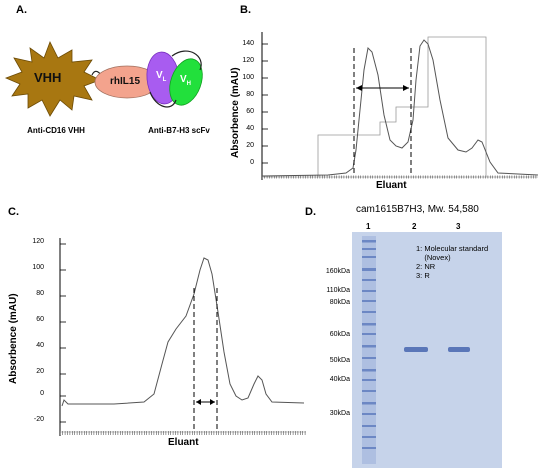 Image resolution: width=550 pixels, height=474 pixels. What do you see at coordinates (164, 80) in the screenshot?
I see `vl-label-sub: L` at bounding box center [164, 80].